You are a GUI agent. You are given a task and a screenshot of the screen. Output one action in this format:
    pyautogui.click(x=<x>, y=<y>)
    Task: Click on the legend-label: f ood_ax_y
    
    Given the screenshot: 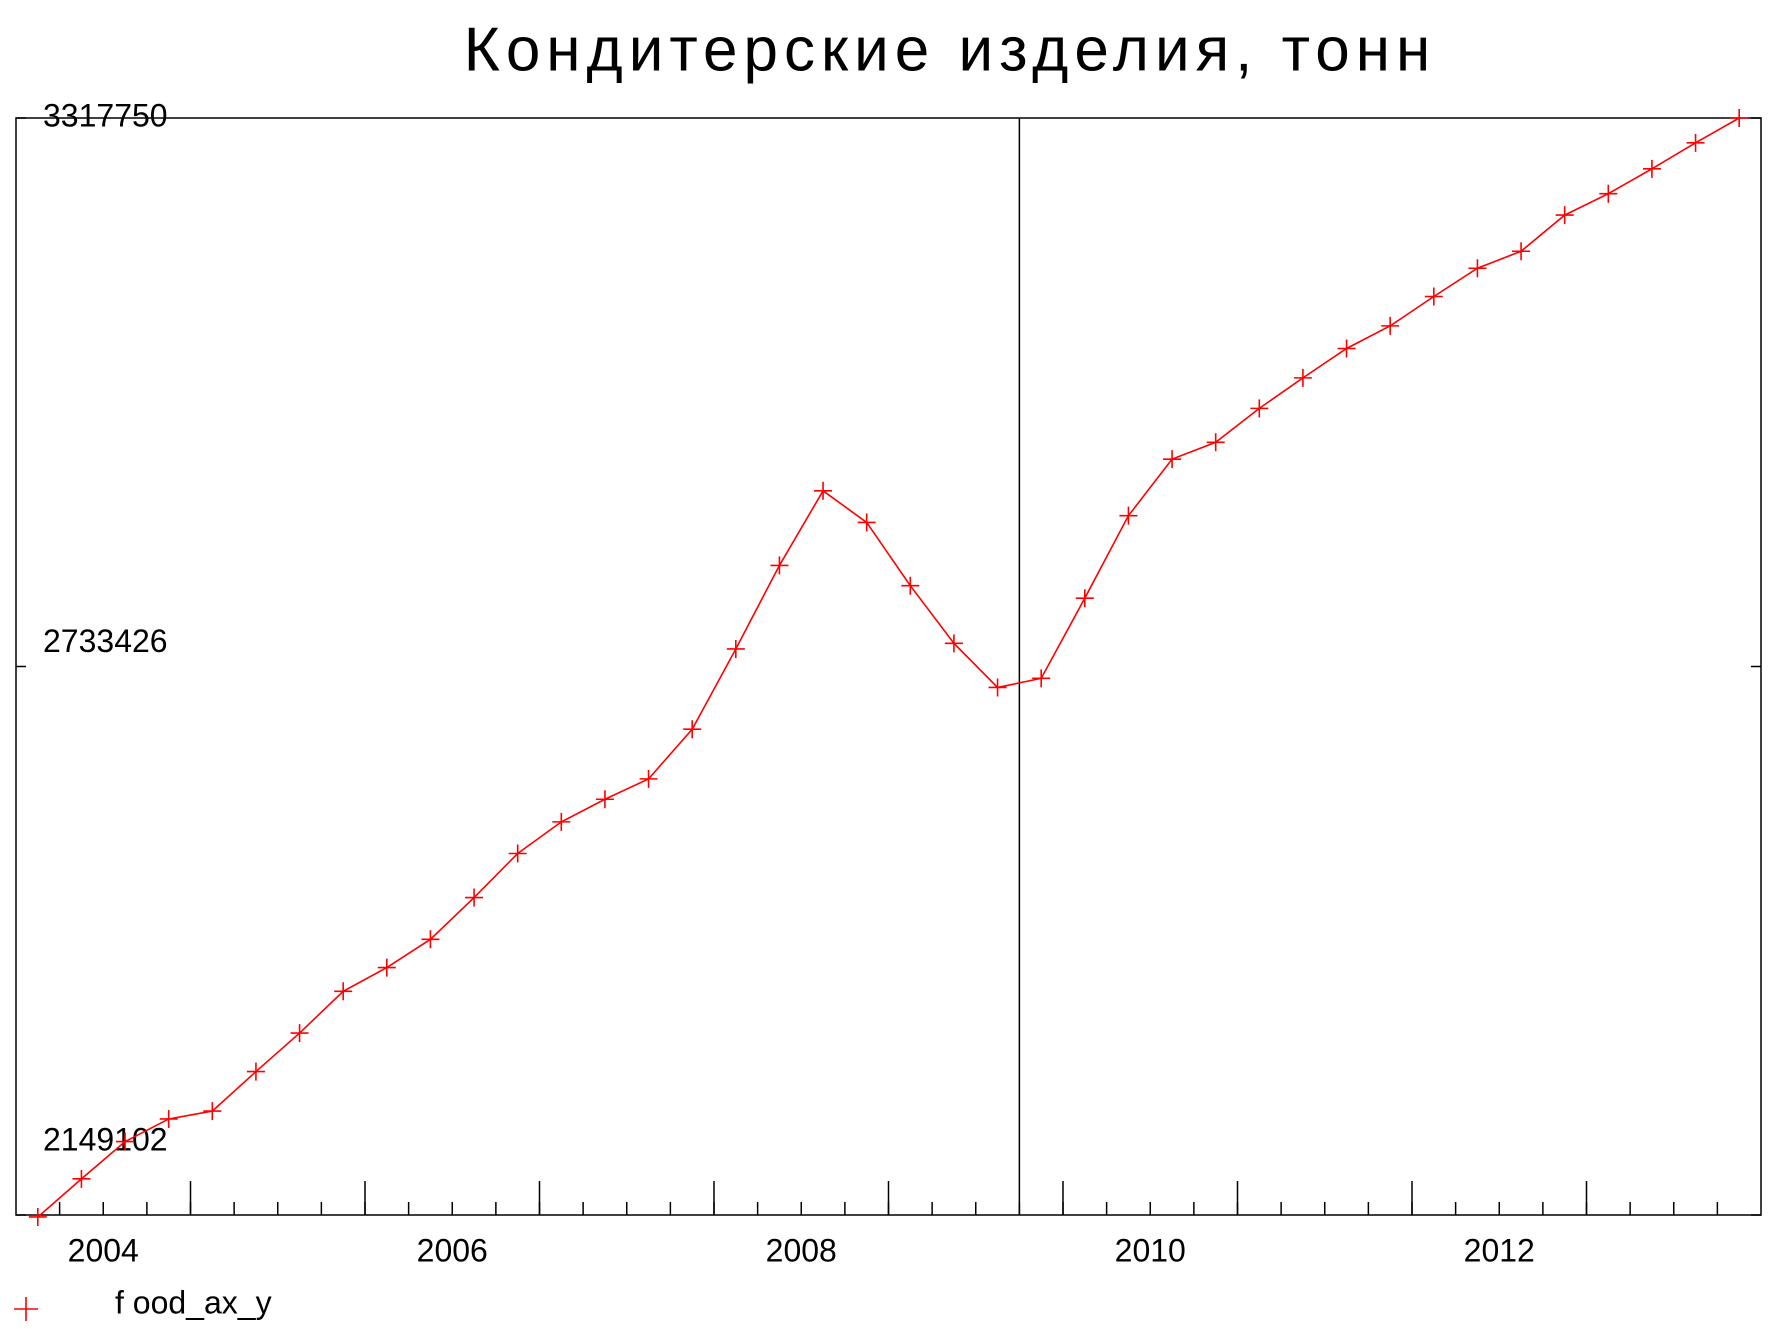 What is the action you would take?
    pyautogui.click(x=193, y=1302)
    